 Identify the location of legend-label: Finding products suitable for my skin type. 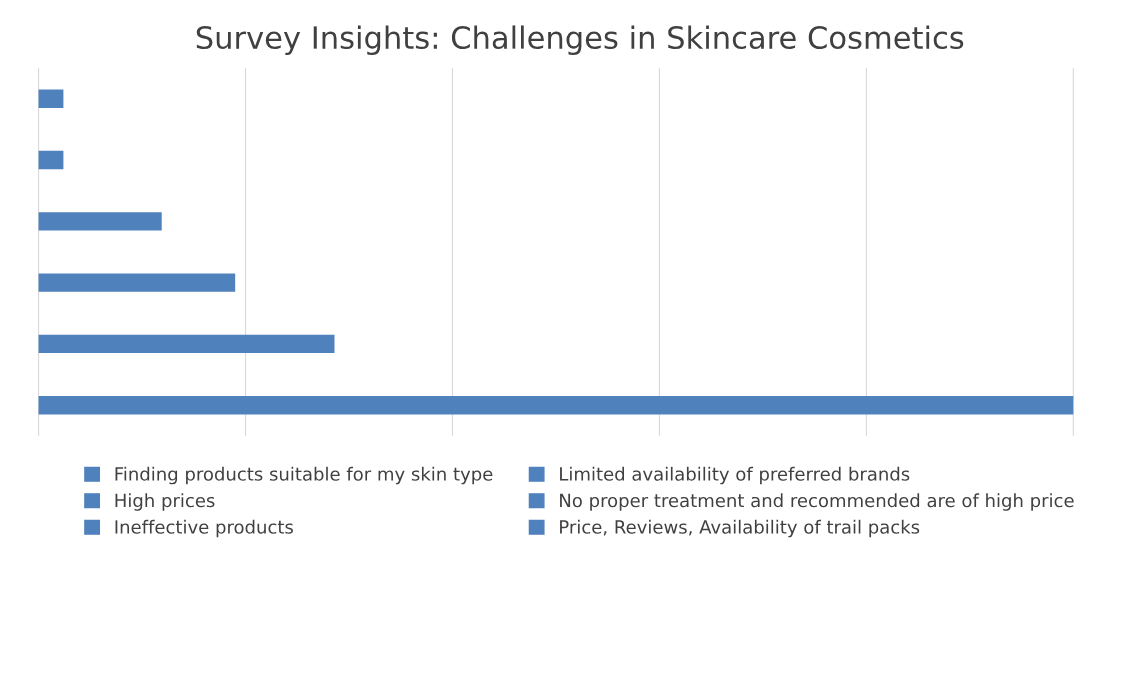
(304, 475).